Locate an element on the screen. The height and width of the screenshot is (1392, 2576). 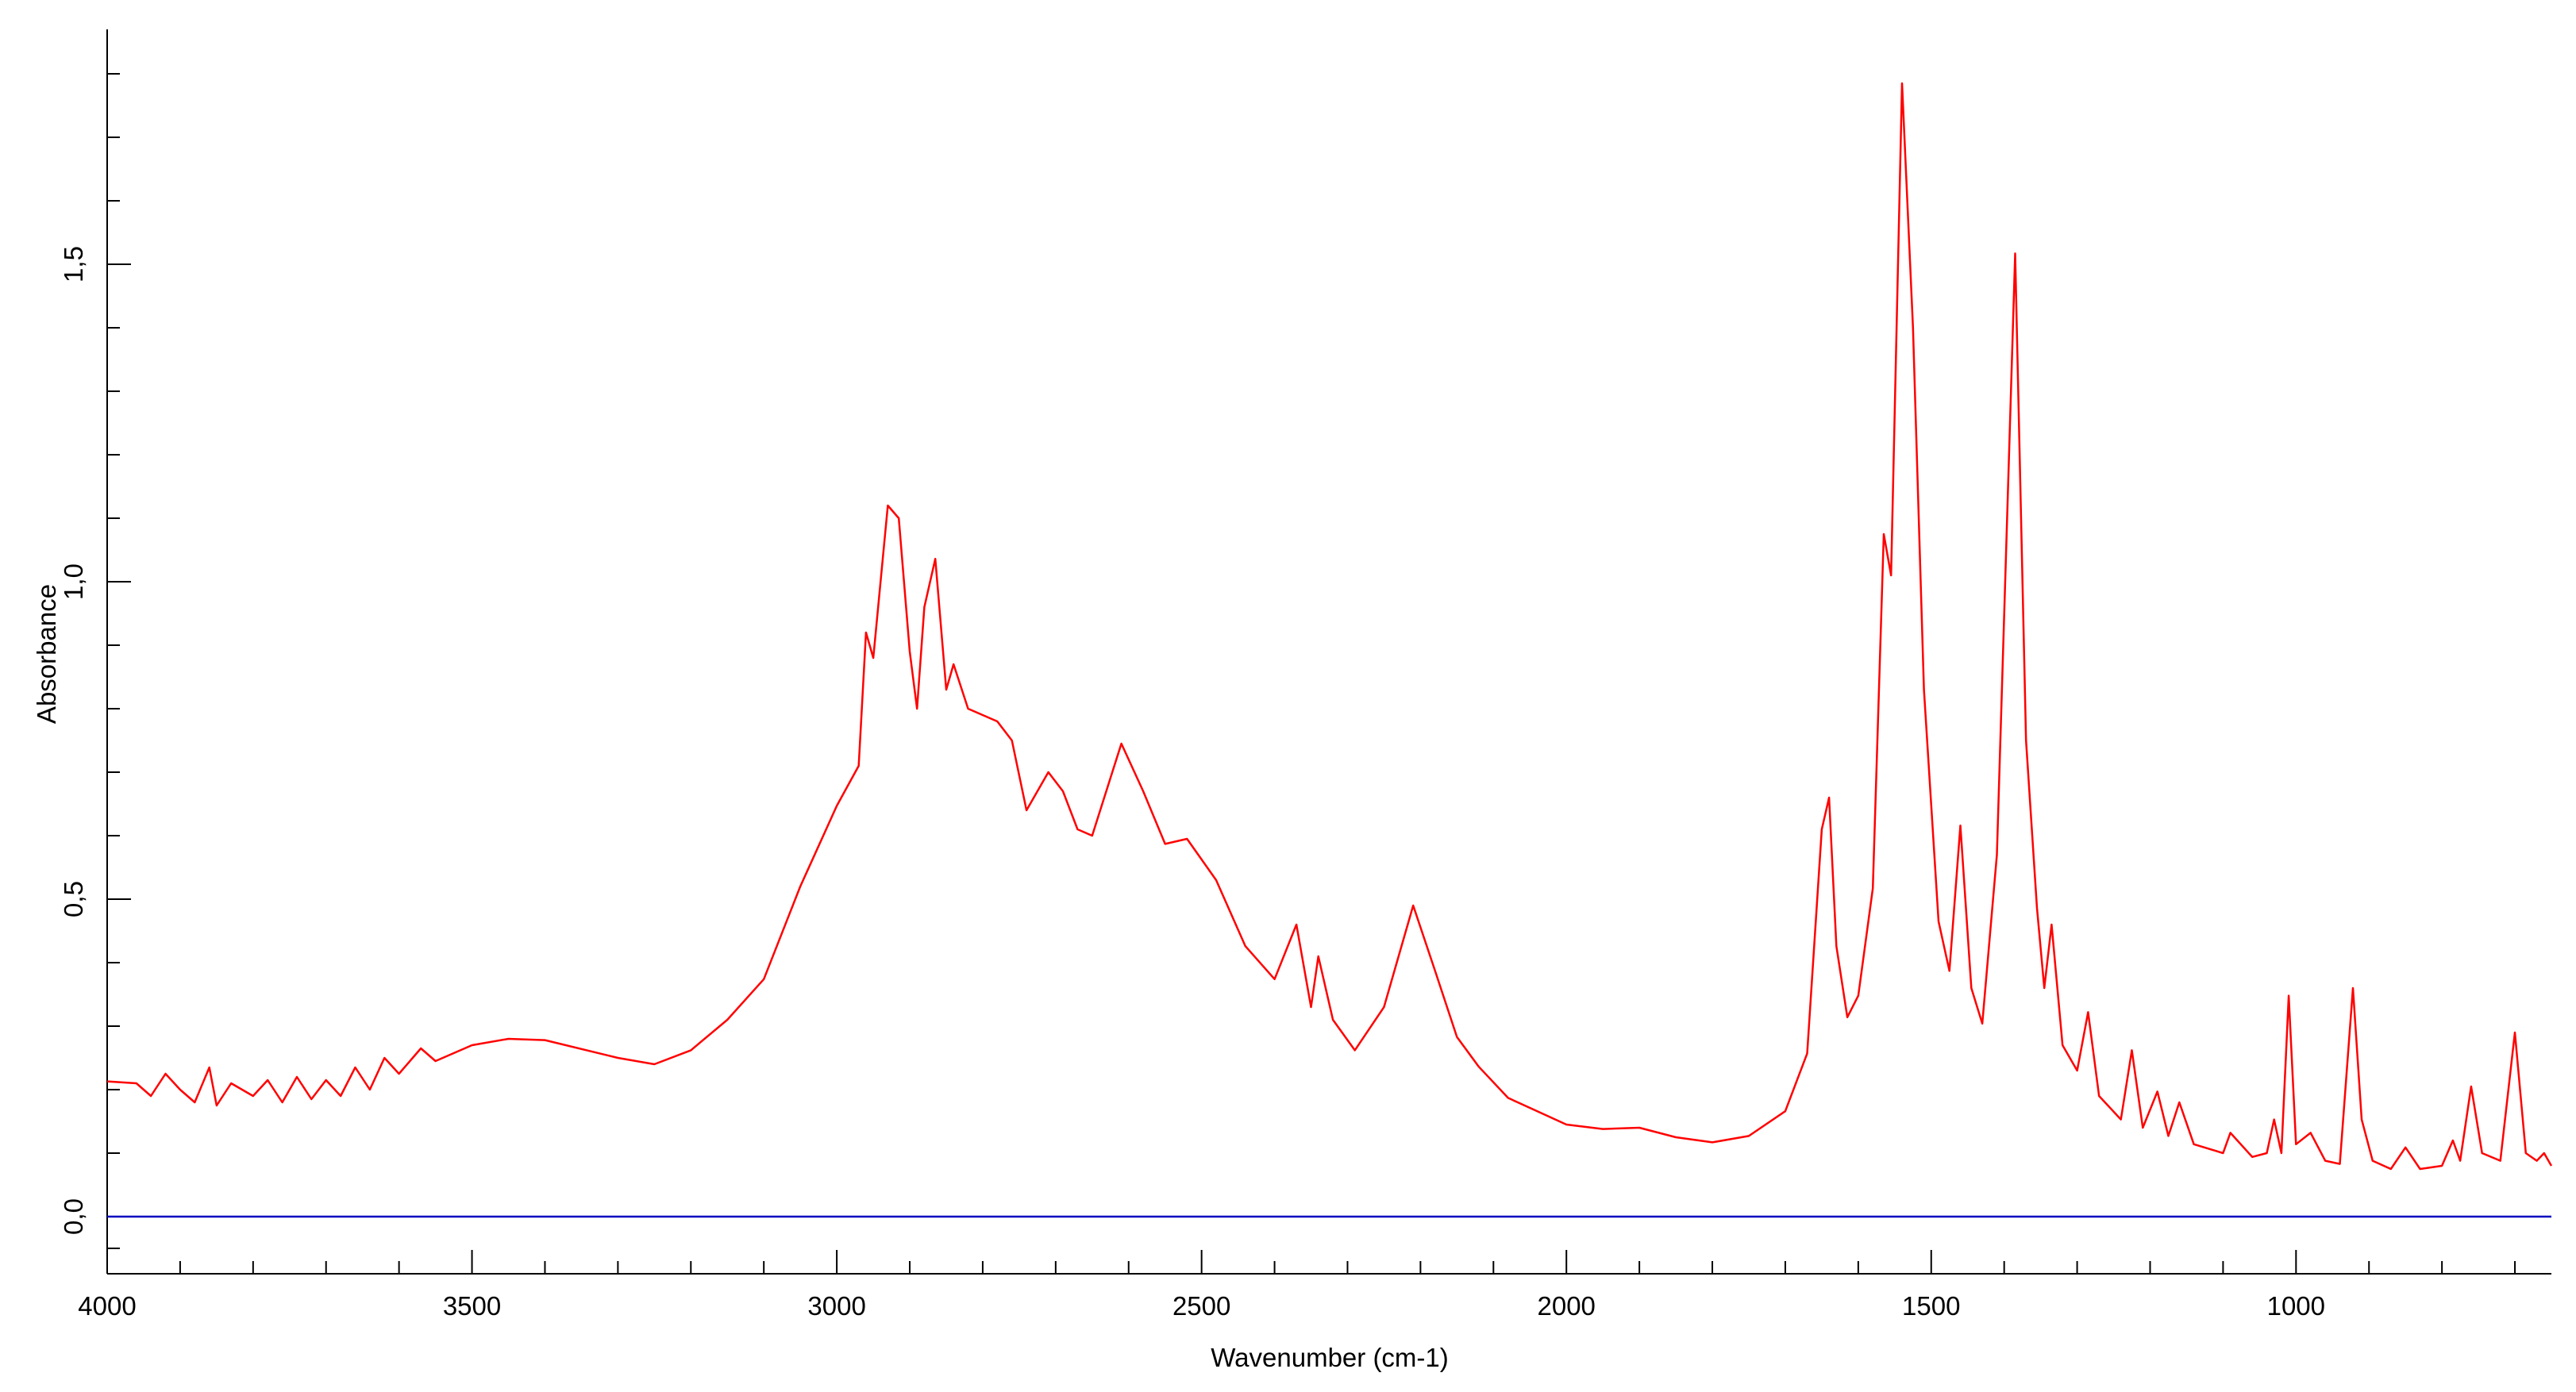
x-tick-label: 4000 is located at coordinates (107, 1306).